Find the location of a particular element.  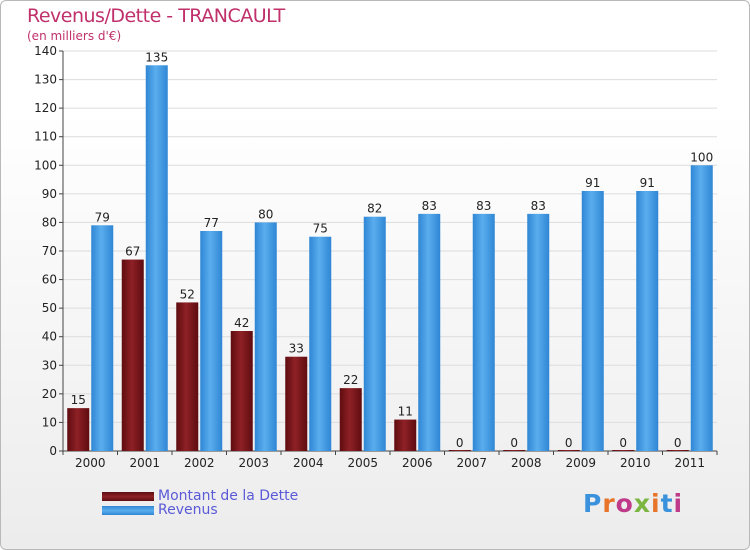

data-label-revenus: 80 is located at coordinates (265, 214).